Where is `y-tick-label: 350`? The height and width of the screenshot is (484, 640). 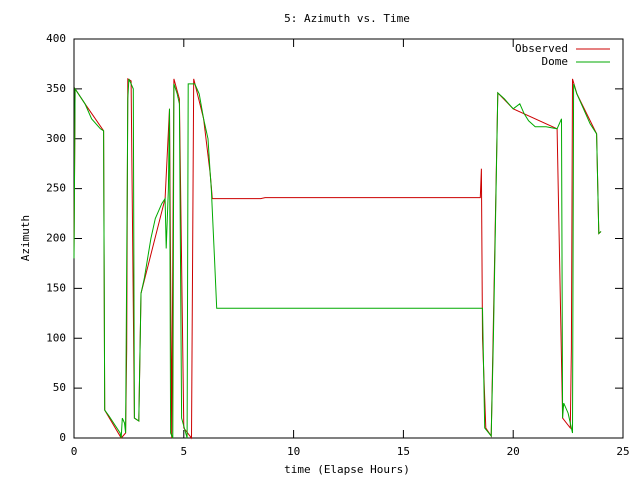
y-tick-label: 350 is located at coordinates (56, 88).